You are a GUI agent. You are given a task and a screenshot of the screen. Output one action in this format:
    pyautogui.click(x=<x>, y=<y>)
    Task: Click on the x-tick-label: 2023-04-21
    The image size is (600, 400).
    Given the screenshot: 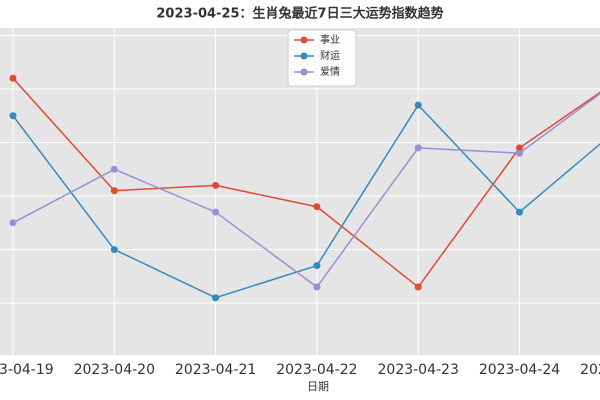 What is the action you would take?
    pyautogui.click(x=215, y=370)
    